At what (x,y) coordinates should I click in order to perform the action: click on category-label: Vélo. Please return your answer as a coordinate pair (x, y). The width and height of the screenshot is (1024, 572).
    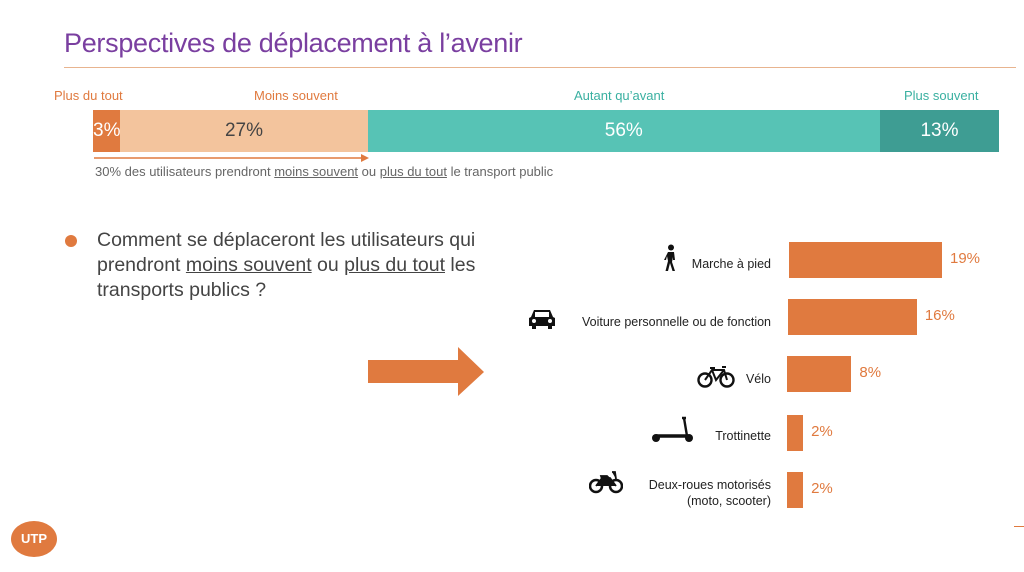
    Looking at the image, I should click on (758, 379).